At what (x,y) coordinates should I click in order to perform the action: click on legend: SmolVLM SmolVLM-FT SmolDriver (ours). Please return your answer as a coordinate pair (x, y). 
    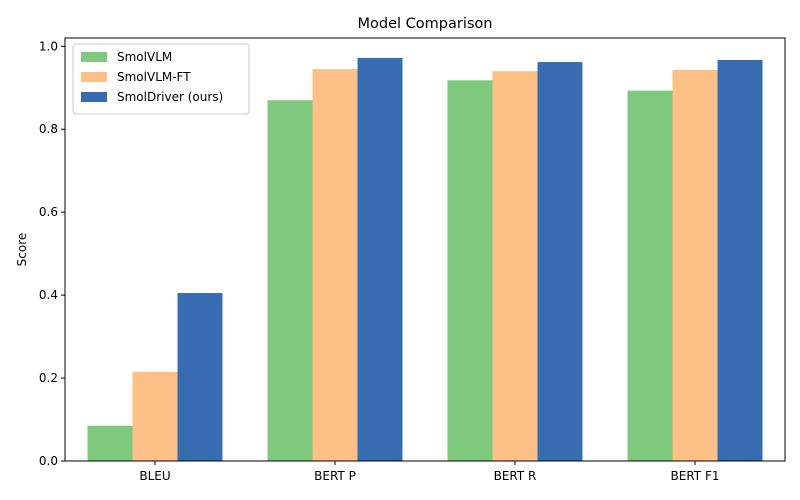
    Looking at the image, I should click on (161, 79).